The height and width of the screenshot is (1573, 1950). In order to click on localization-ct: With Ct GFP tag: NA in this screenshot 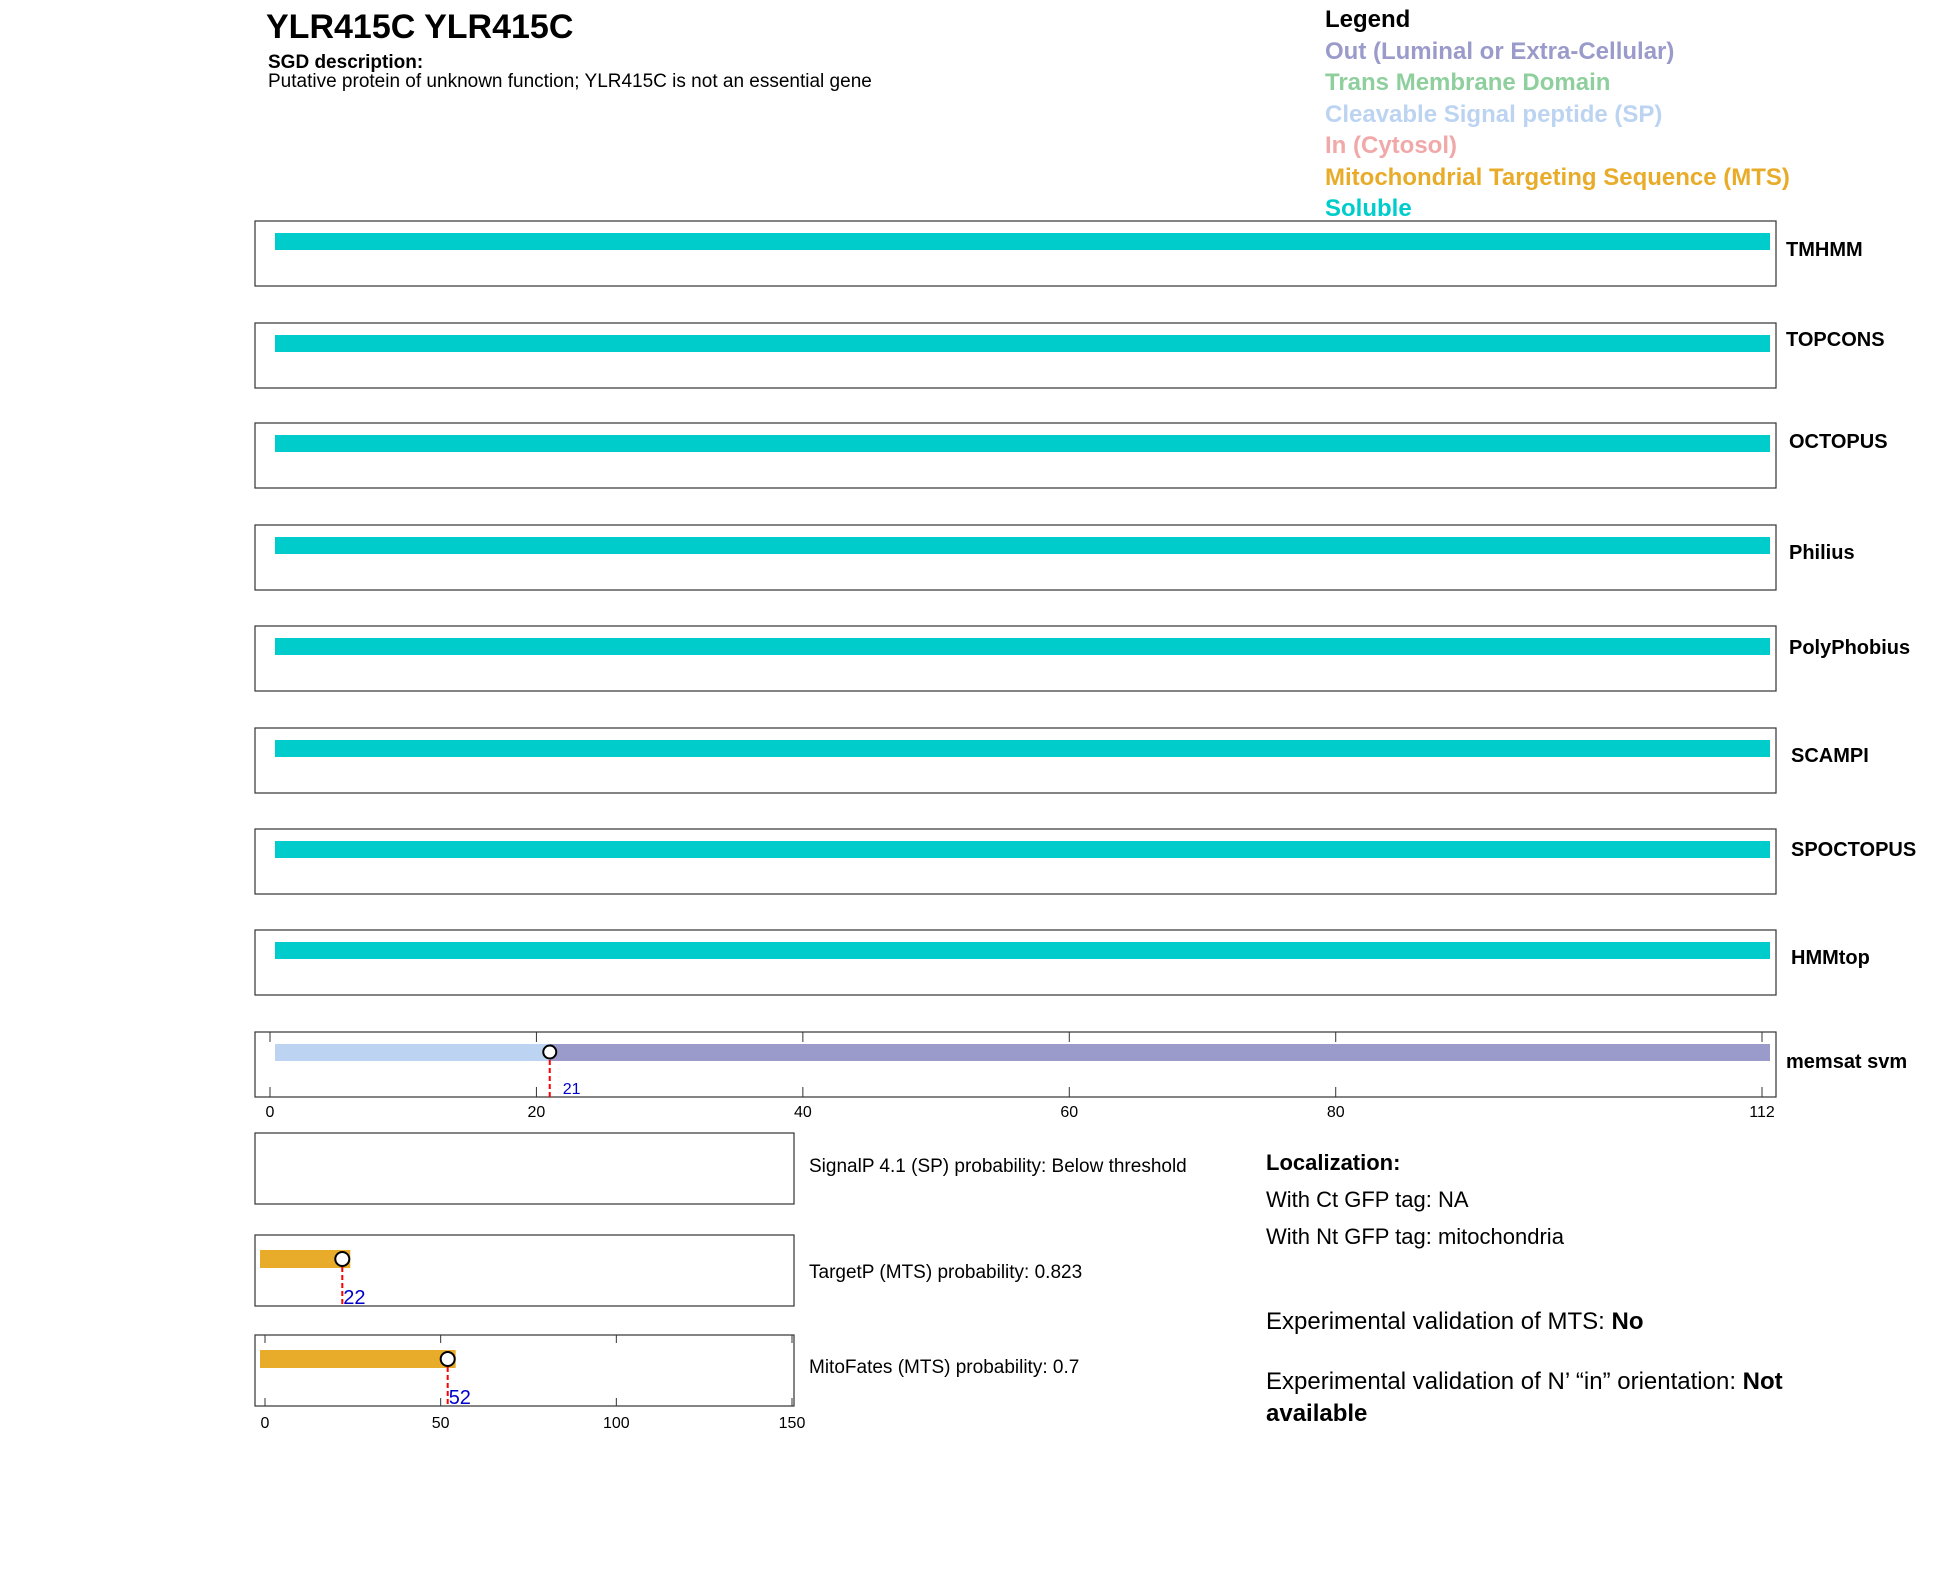, I will do `click(1367, 1199)`.